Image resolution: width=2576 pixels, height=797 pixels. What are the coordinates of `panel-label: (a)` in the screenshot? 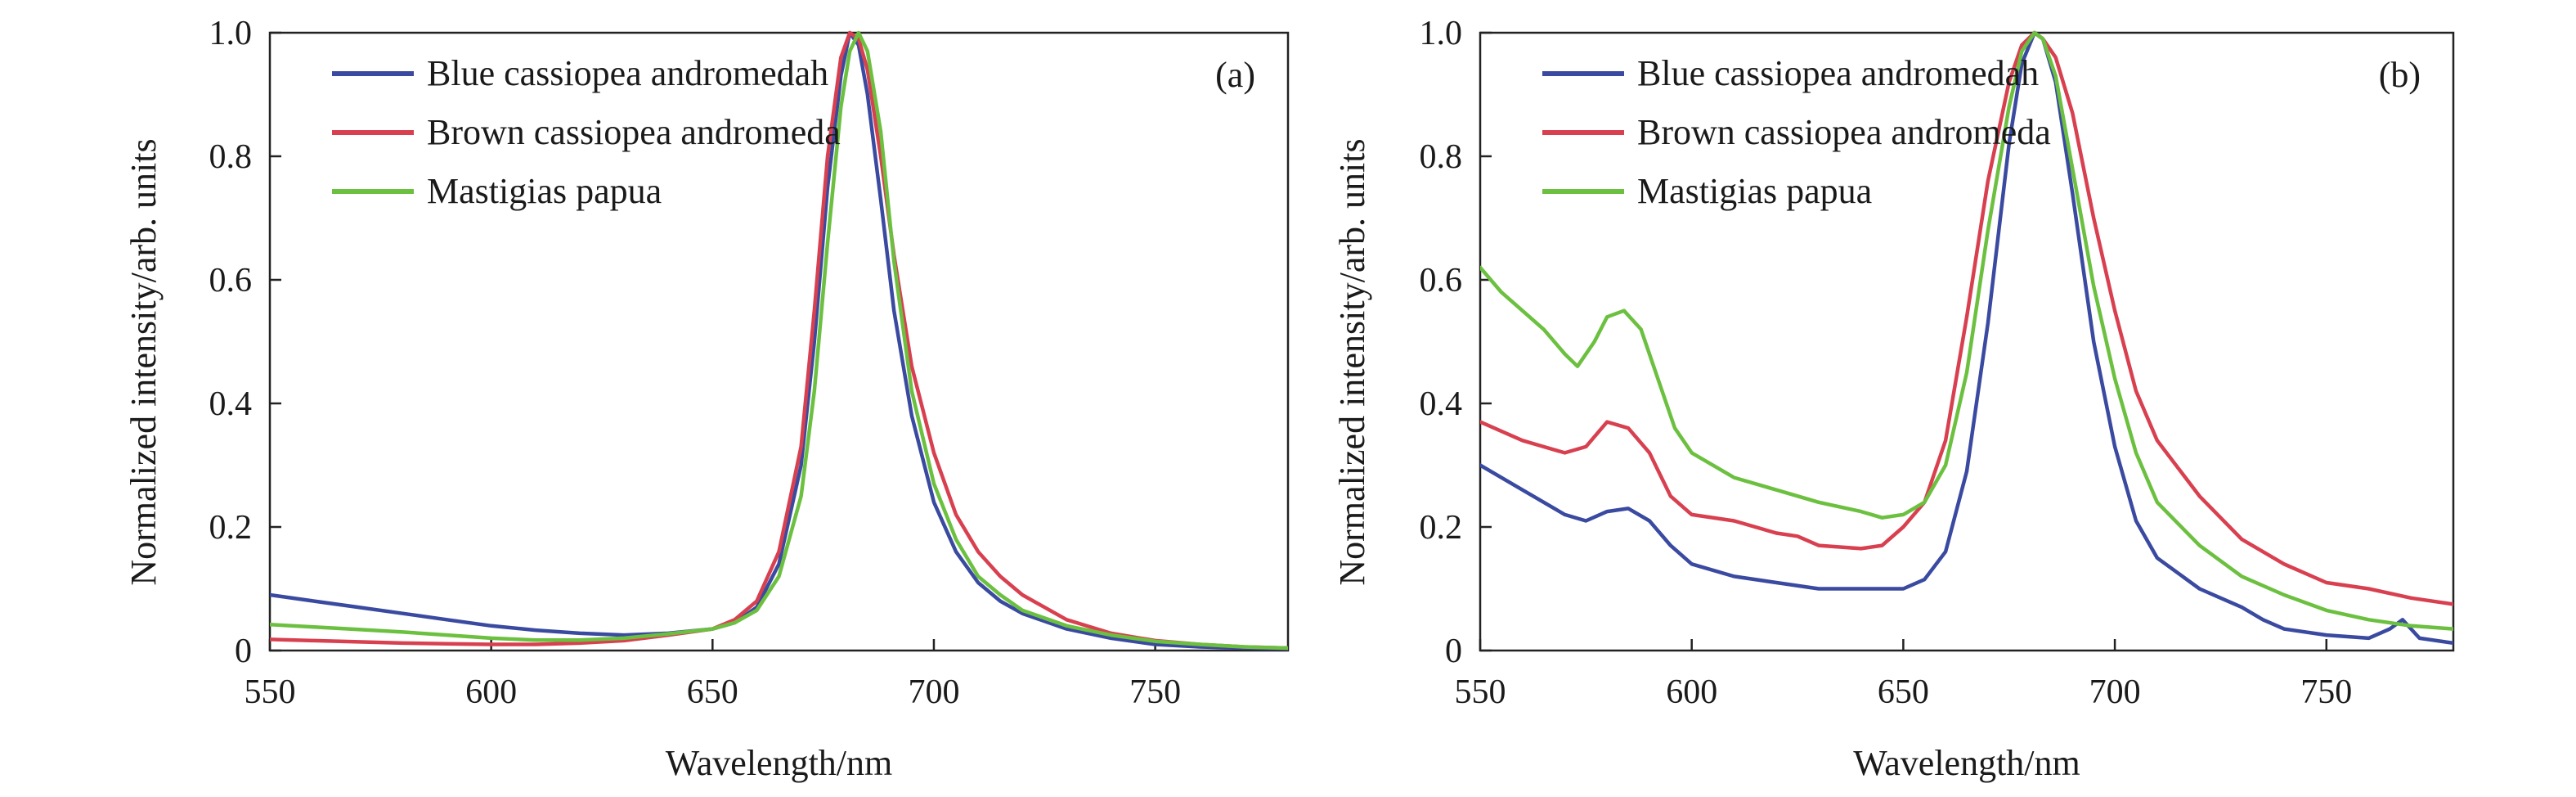 It's located at (1235, 75).